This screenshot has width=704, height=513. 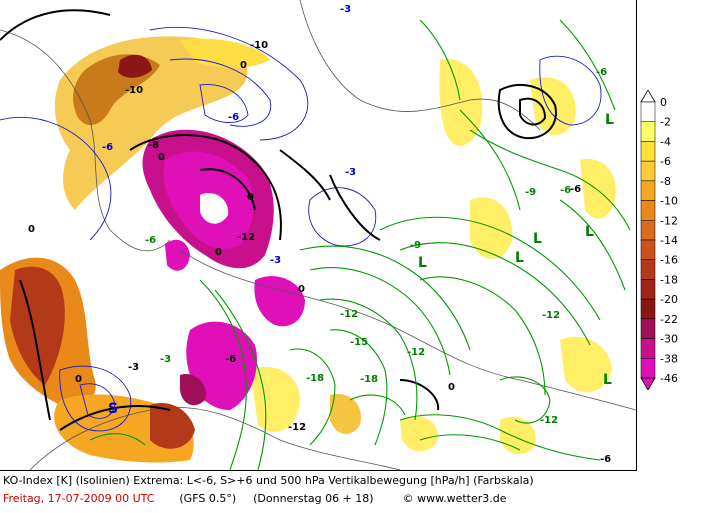 What do you see at coordinates (669, 299) in the screenshot?
I see `scale-label: -20` at bounding box center [669, 299].